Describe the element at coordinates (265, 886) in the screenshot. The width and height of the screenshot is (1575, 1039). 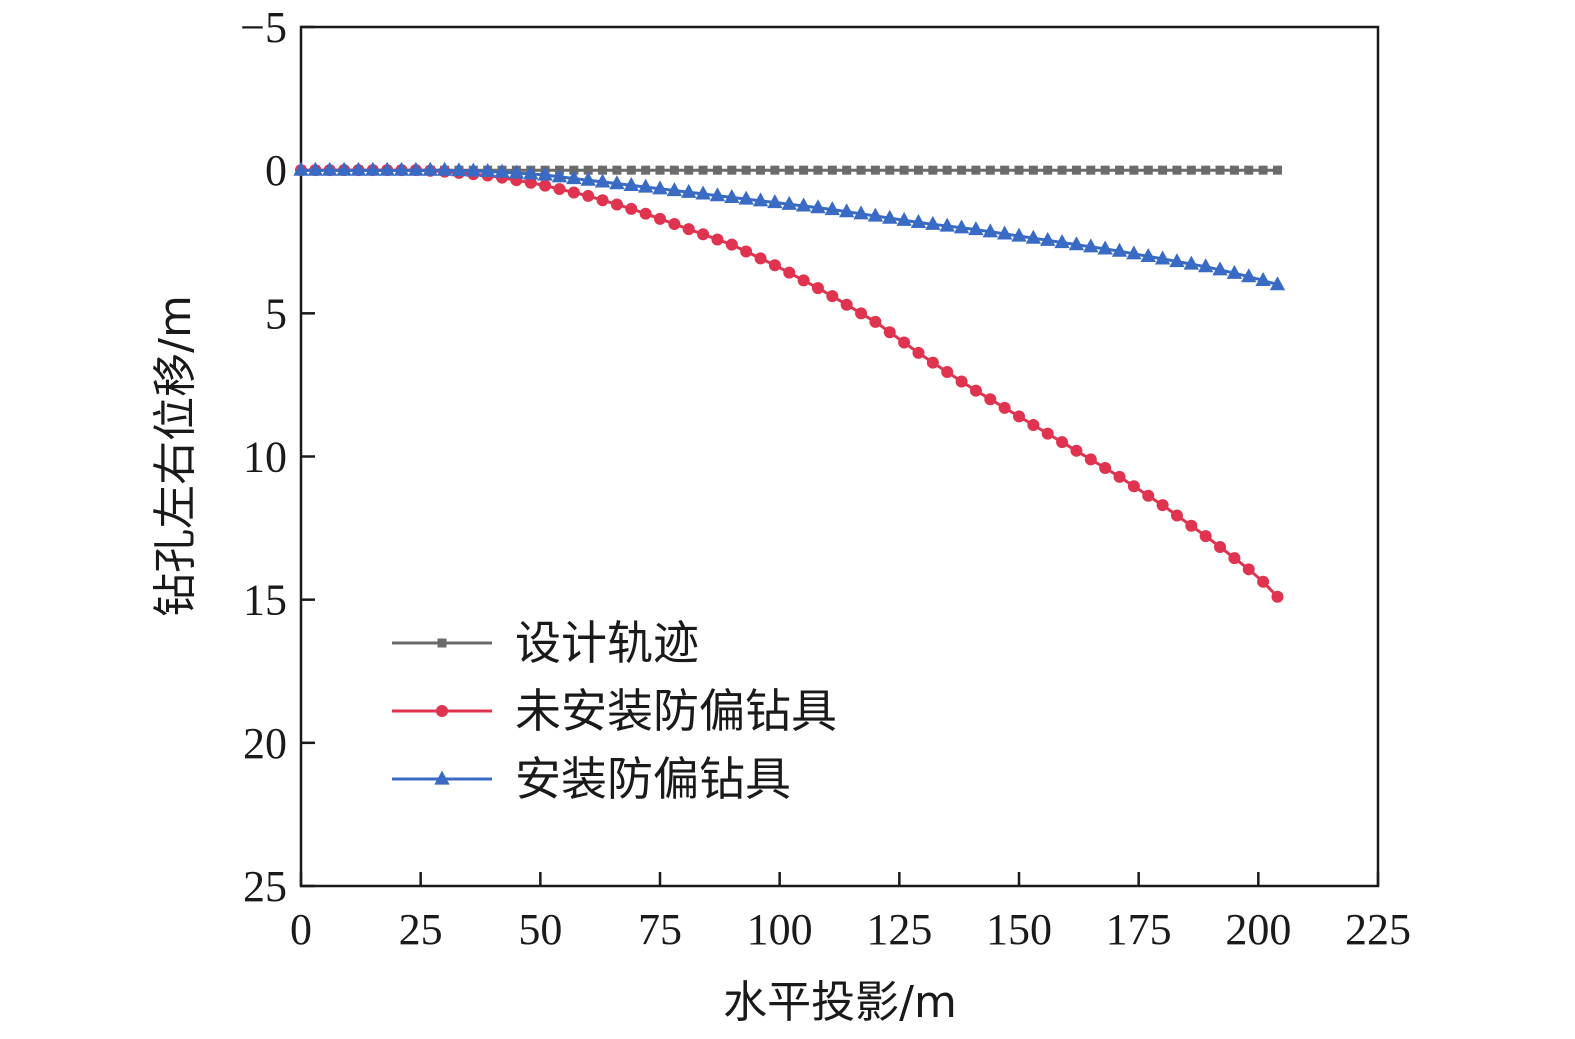
I see `y-tick-label: 25` at that location.